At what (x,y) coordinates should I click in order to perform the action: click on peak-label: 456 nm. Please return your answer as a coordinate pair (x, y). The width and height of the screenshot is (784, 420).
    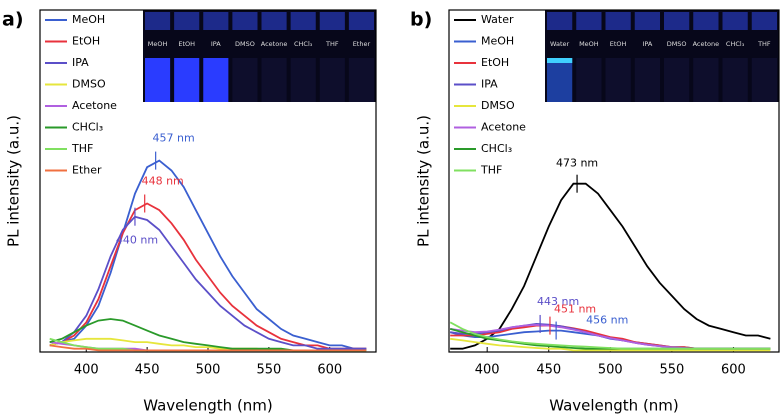
    Looking at the image, I should click on (607, 320).